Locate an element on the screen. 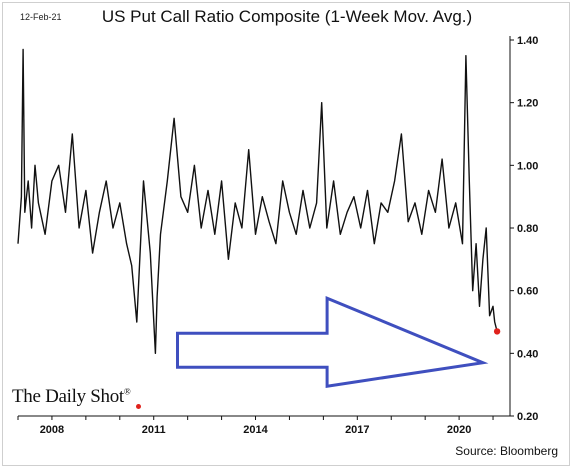  brand-logo: The Daily Shot® is located at coordinates (71, 397).